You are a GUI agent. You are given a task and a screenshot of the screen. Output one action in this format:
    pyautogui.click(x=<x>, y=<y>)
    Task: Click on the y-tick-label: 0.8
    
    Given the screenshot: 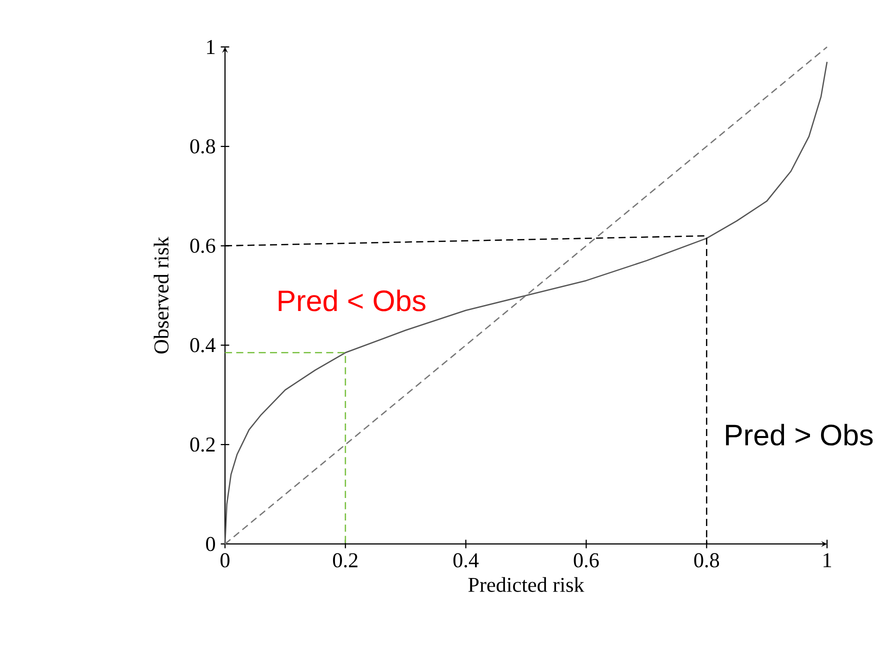 What is the action you would take?
    pyautogui.click(x=203, y=146)
    